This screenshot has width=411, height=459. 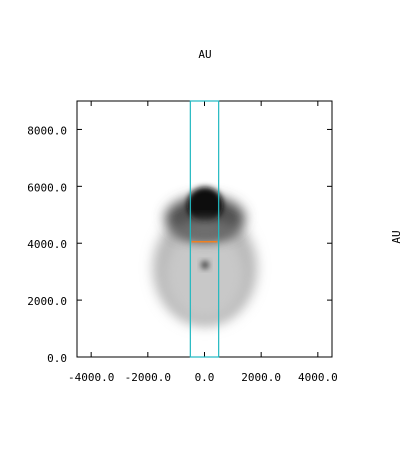 I want to click on x-tick-label: -2000.0, so click(x=148, y=377).